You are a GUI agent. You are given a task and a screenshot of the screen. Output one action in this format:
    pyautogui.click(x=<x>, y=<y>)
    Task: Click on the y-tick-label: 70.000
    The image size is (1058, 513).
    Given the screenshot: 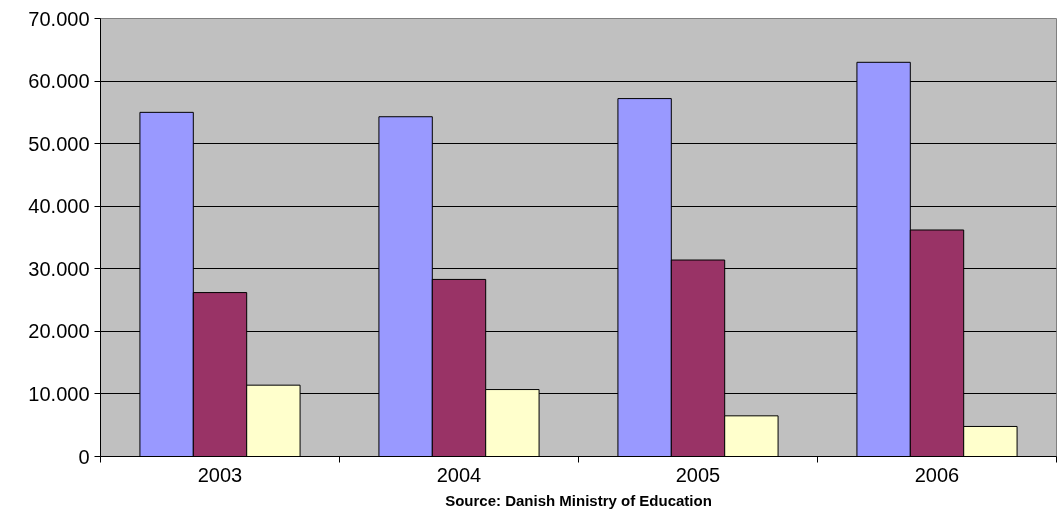 What is the action you would take?
    pyautogui.click(x=59, y=18)
    